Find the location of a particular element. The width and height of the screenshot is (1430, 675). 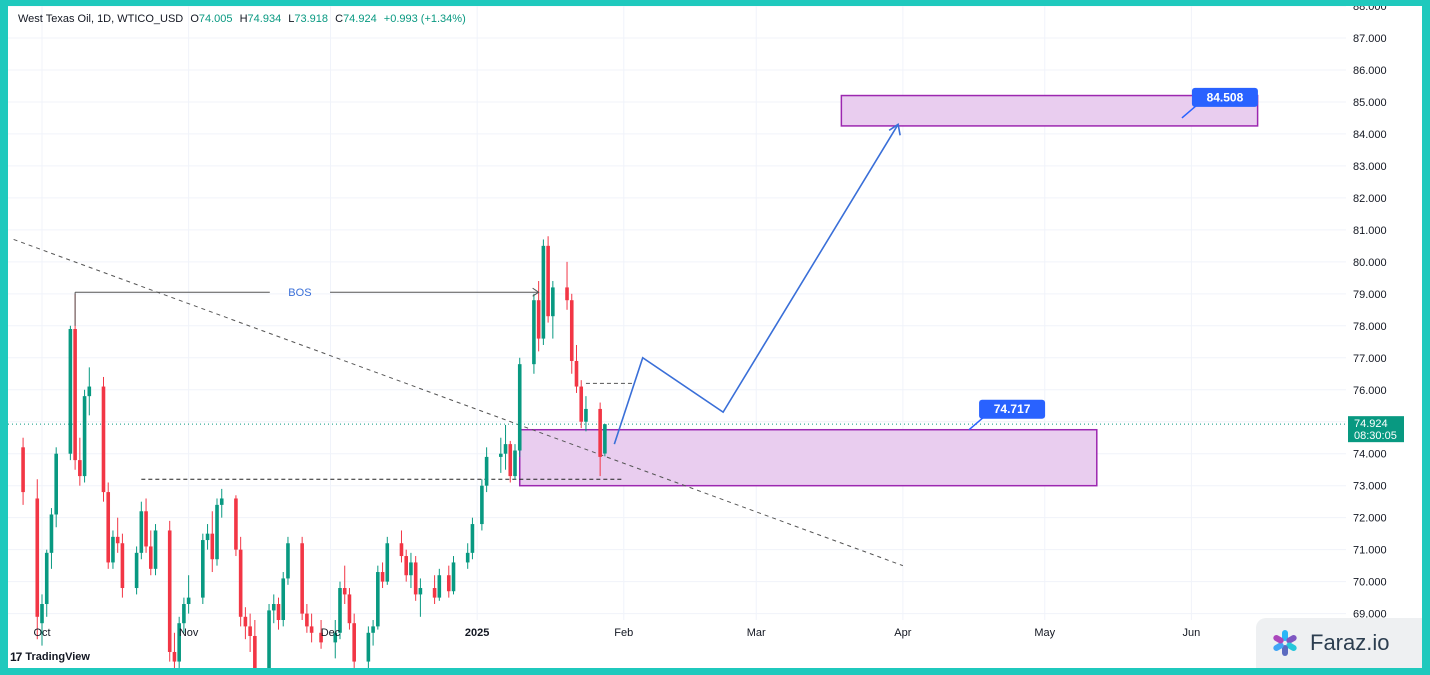

y-tick-label: 73.000 is located at coordinates (1370, 487).